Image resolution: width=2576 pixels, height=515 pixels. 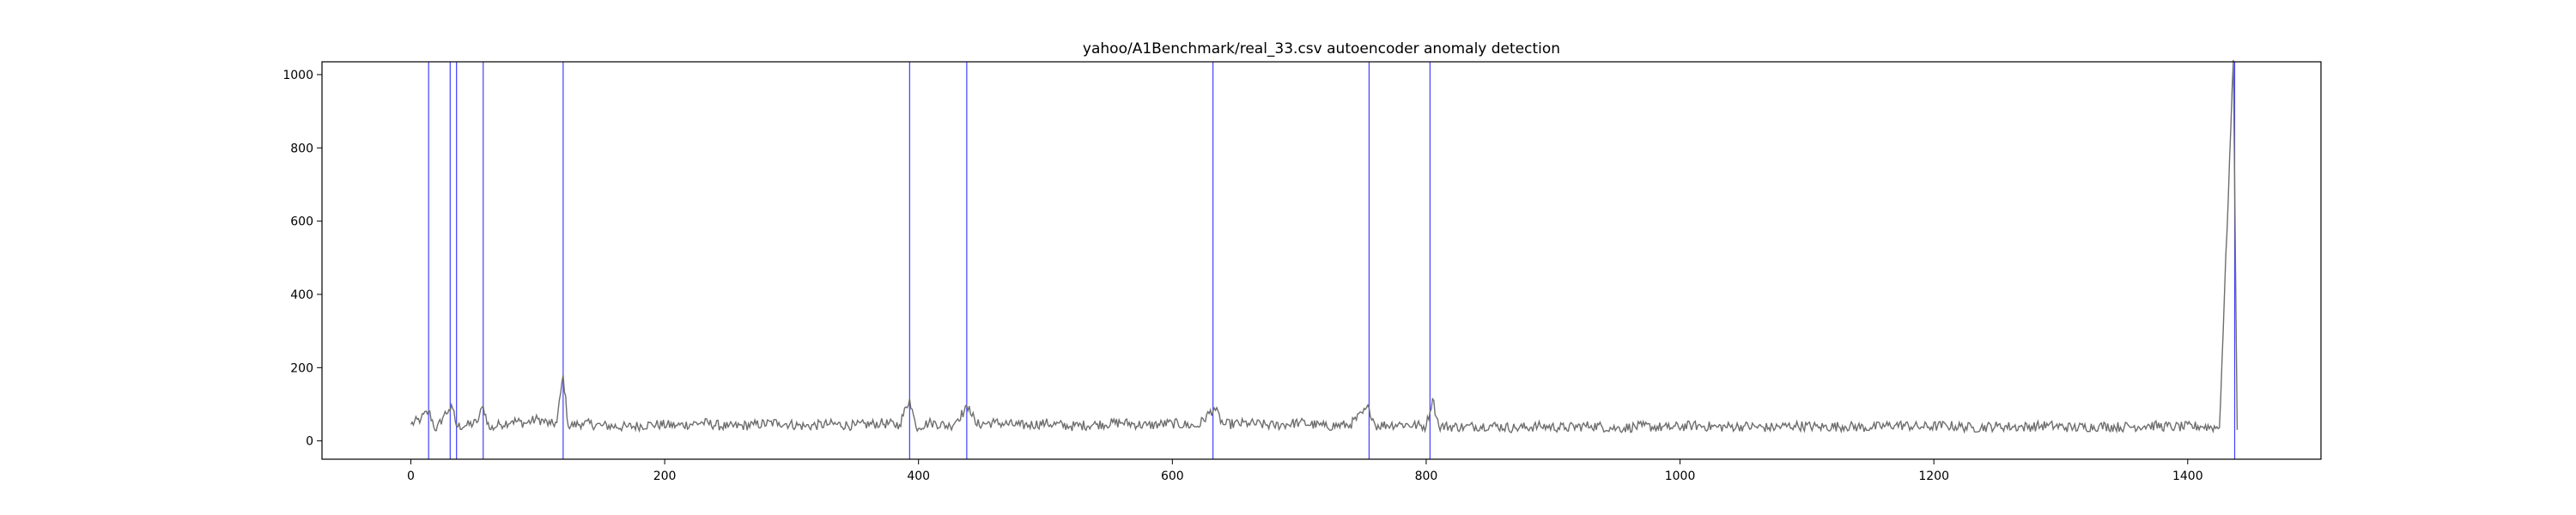 I want to click on x-tick-label: 1200, so click(x=1933, y=476).